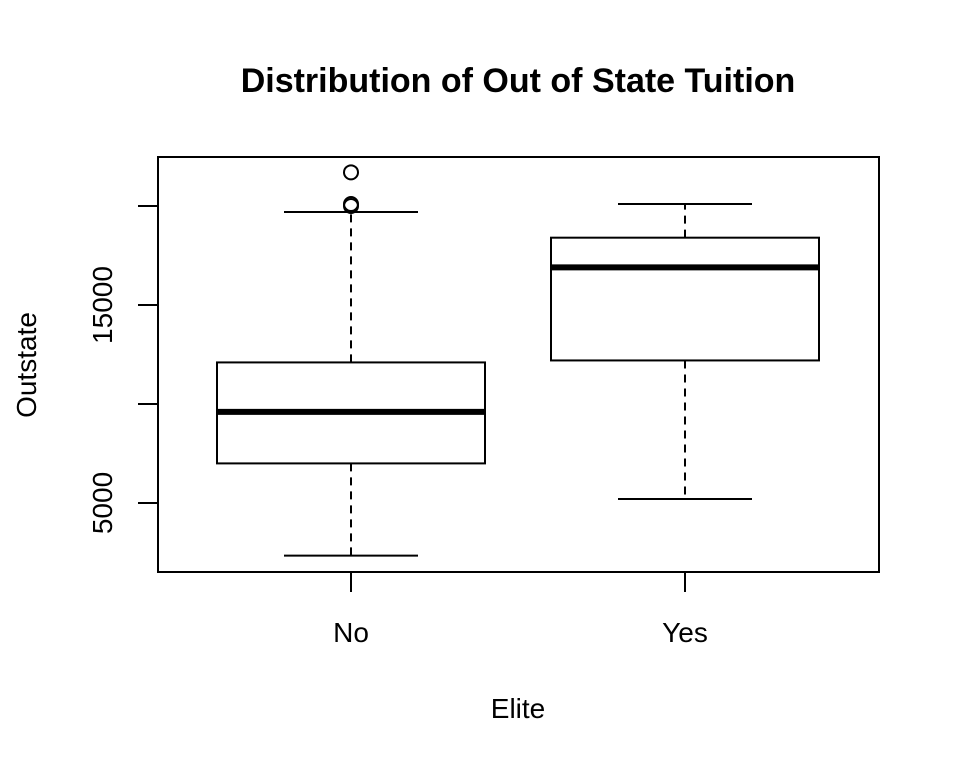 The height and width of the screenshot is (768, 960). What do you see at coordinates (26, 365) in the screenshot?
I see `y-axis-label: Outstate` at bounding box center [26, 365].